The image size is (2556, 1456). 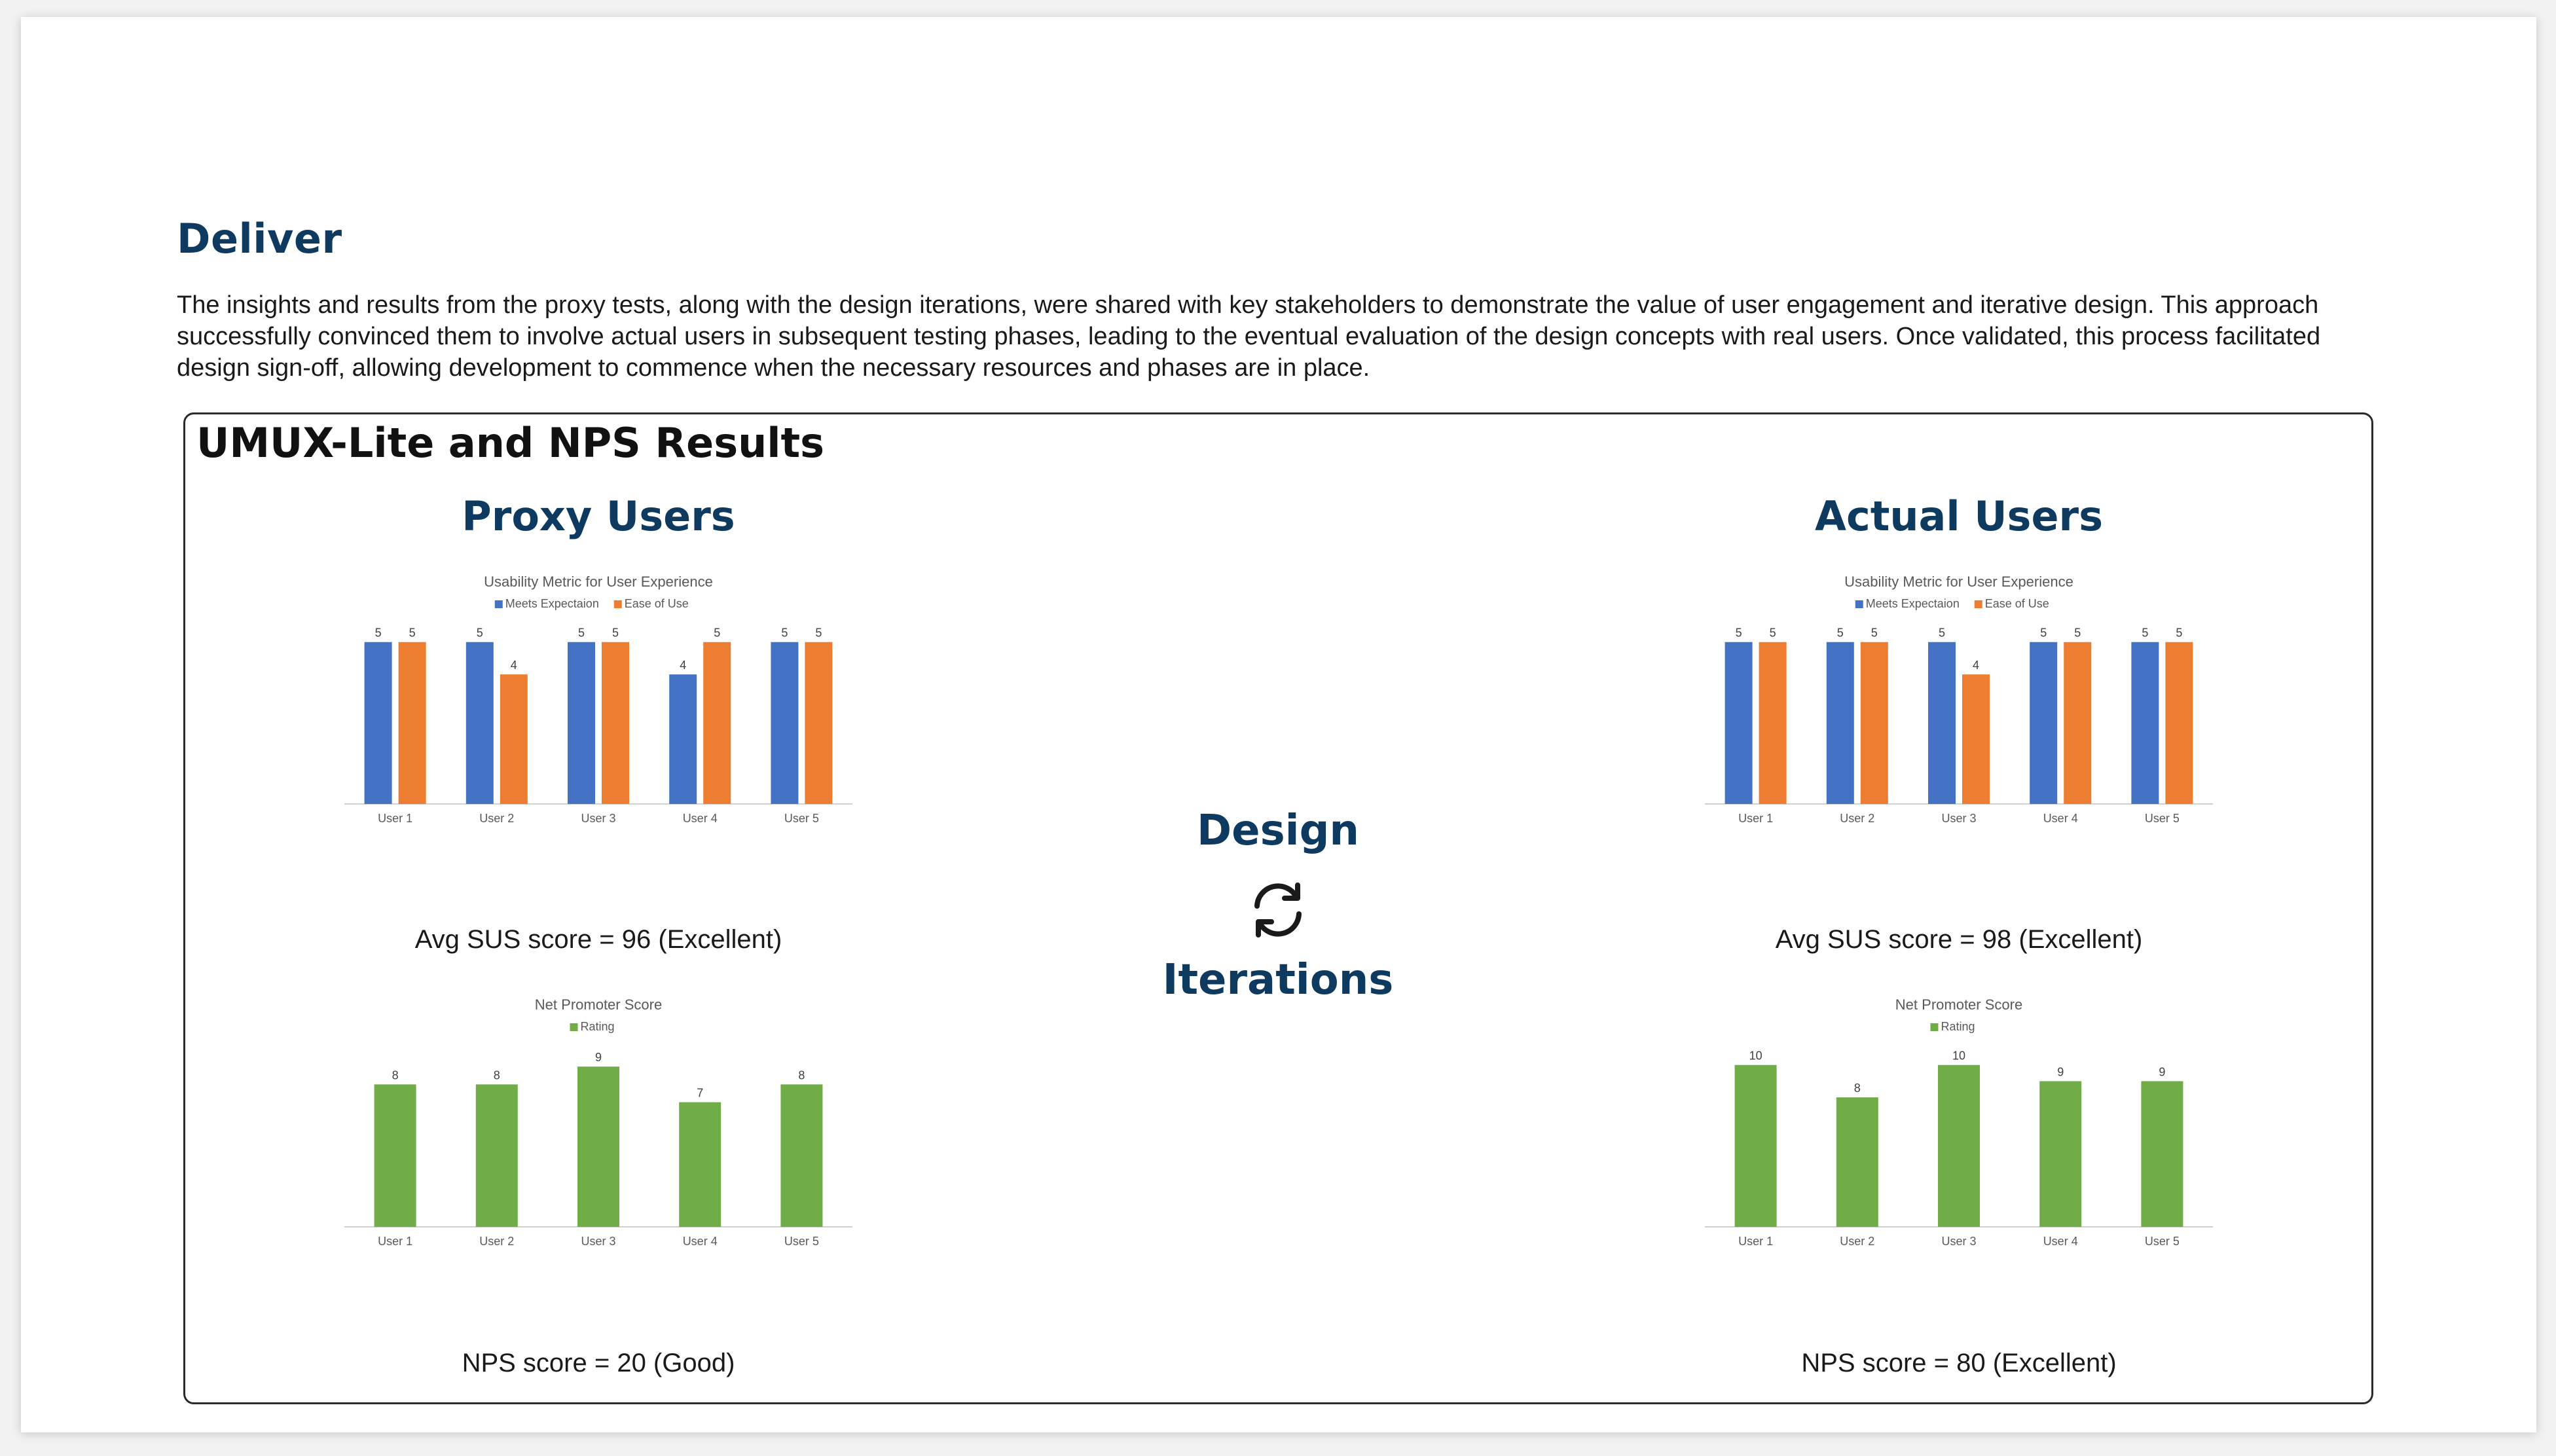 I want to click on actual-sus-score: Avg SUS score = 98 (Excellent), so click(x=1959, y=939).